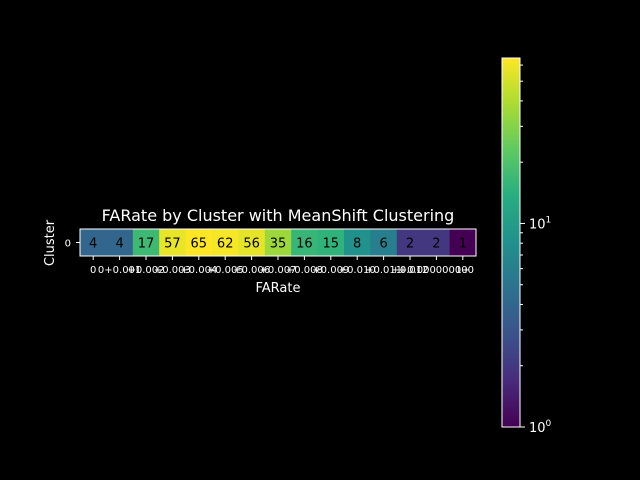  I want to click on x-tick-label: +0.006, so click(251, 270).